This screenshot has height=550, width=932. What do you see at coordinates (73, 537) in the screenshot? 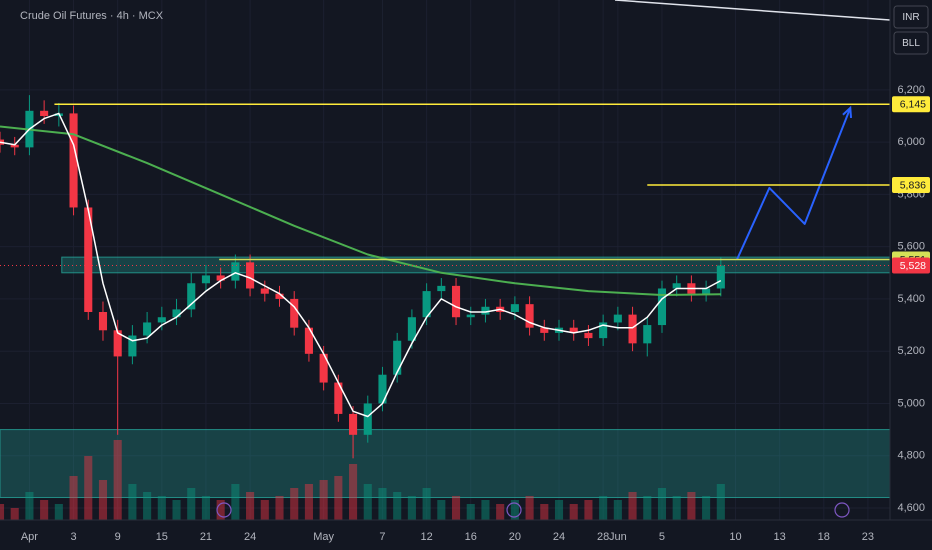
I see `x-tick-label: 3` at bounding box center [73, 537].